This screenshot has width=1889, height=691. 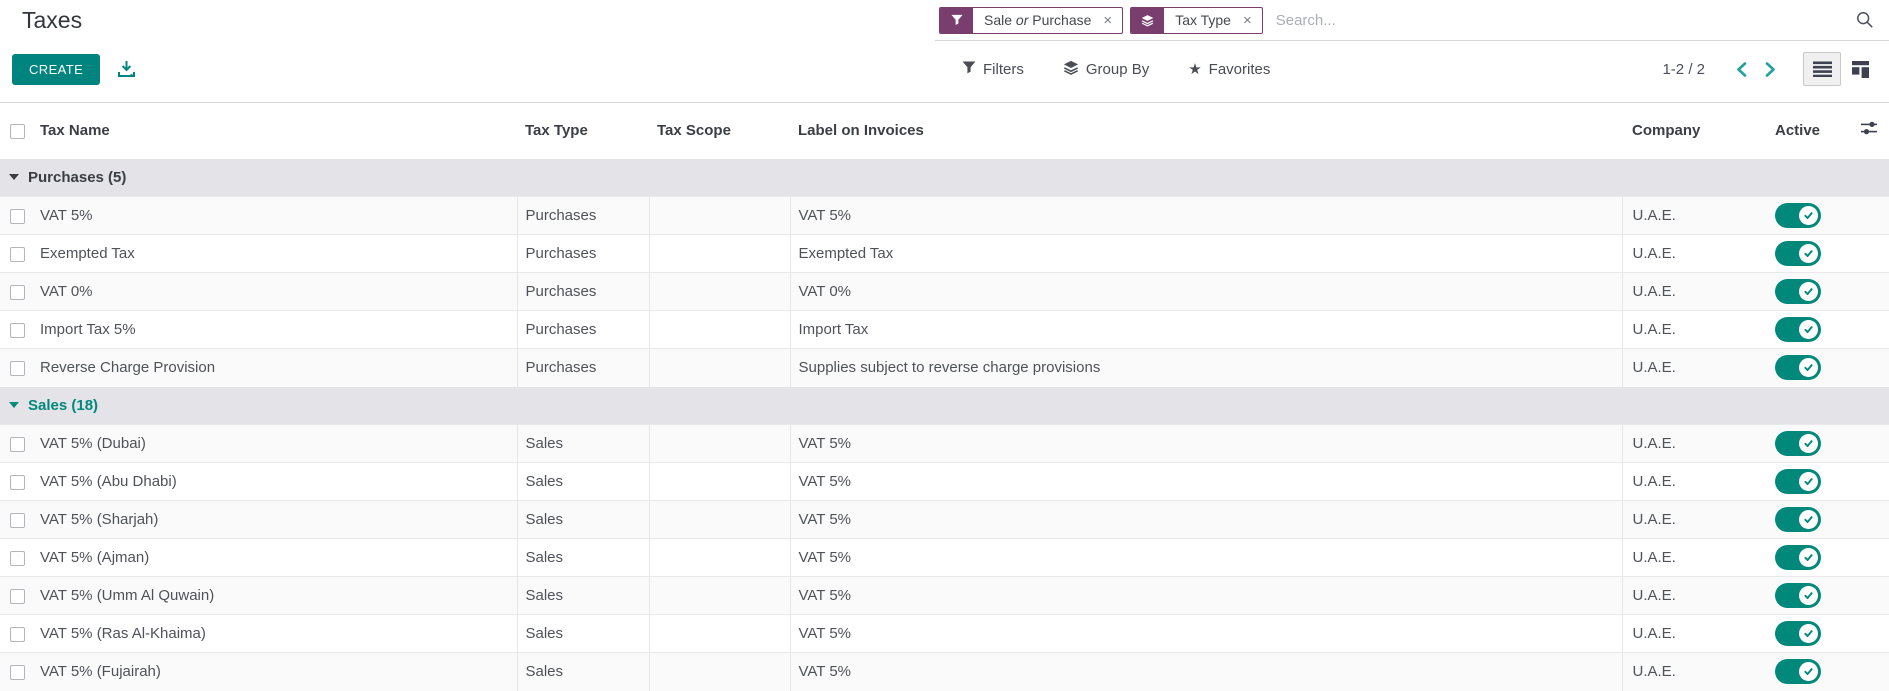 I want to click on filter-icon, so click(x=956, y=20).